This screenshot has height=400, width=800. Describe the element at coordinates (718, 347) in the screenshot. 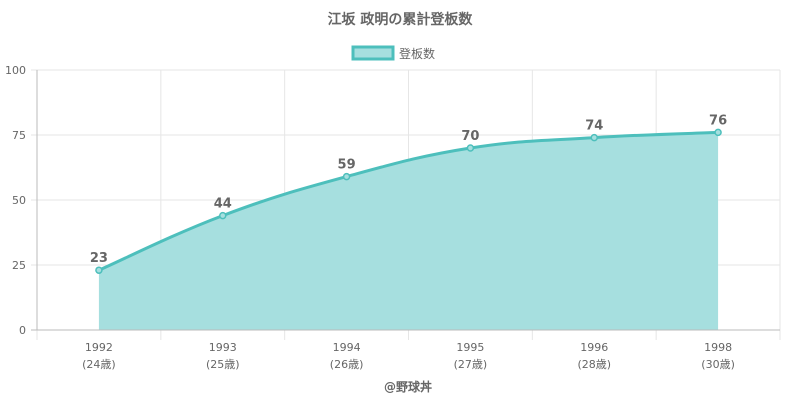

I see `x-tick-label: 1998` at that location.